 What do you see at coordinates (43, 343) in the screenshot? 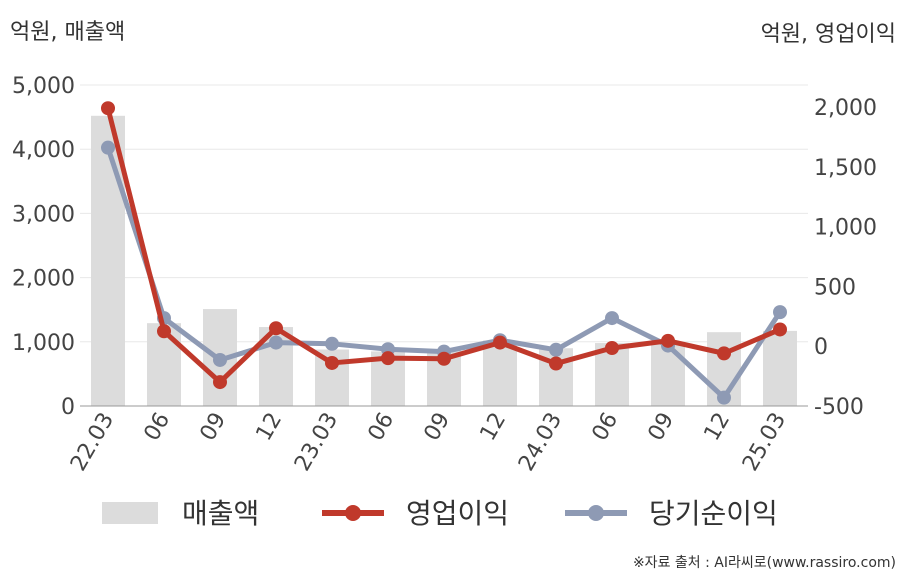
I see `y-left-tick: 1,000` at bounding box center [43, 343].